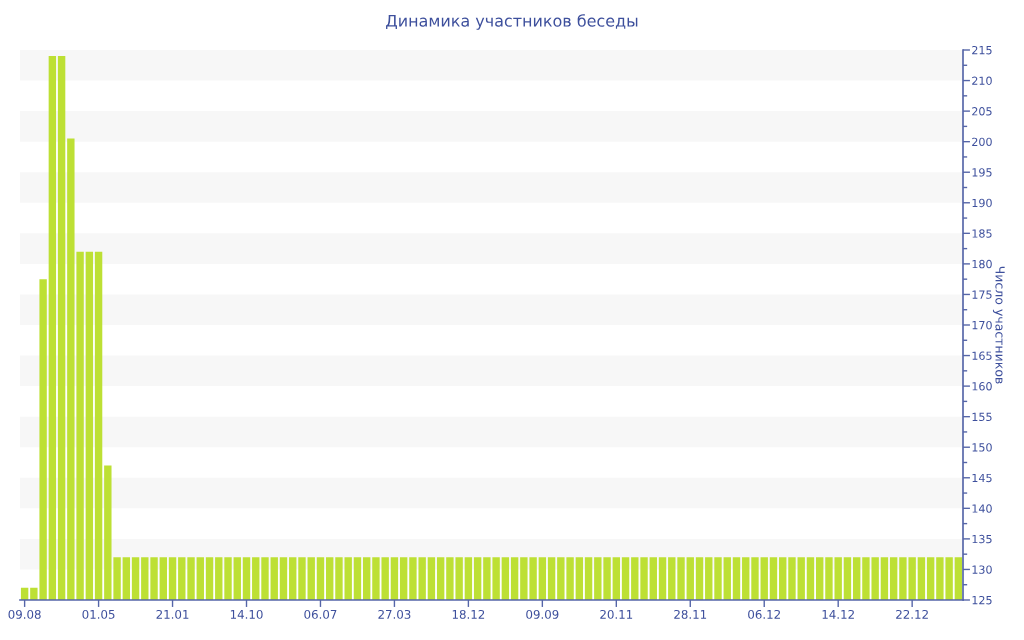 This screenshot has width=1024, height=640. I want to click on y-tick-label: 185, so click(982, 233).